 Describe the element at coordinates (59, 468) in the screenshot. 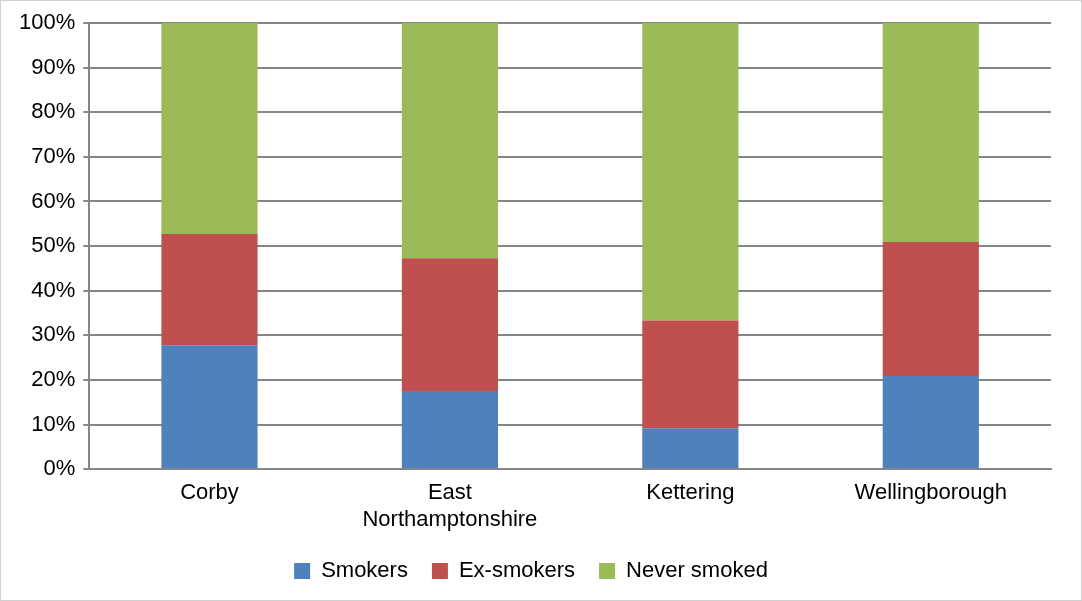

I see `y-tick-label: 0%` at that location.